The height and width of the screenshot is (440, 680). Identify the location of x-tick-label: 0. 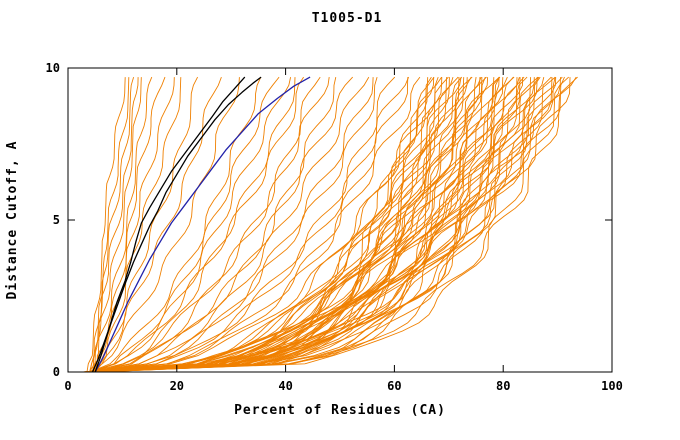
(67, 386).